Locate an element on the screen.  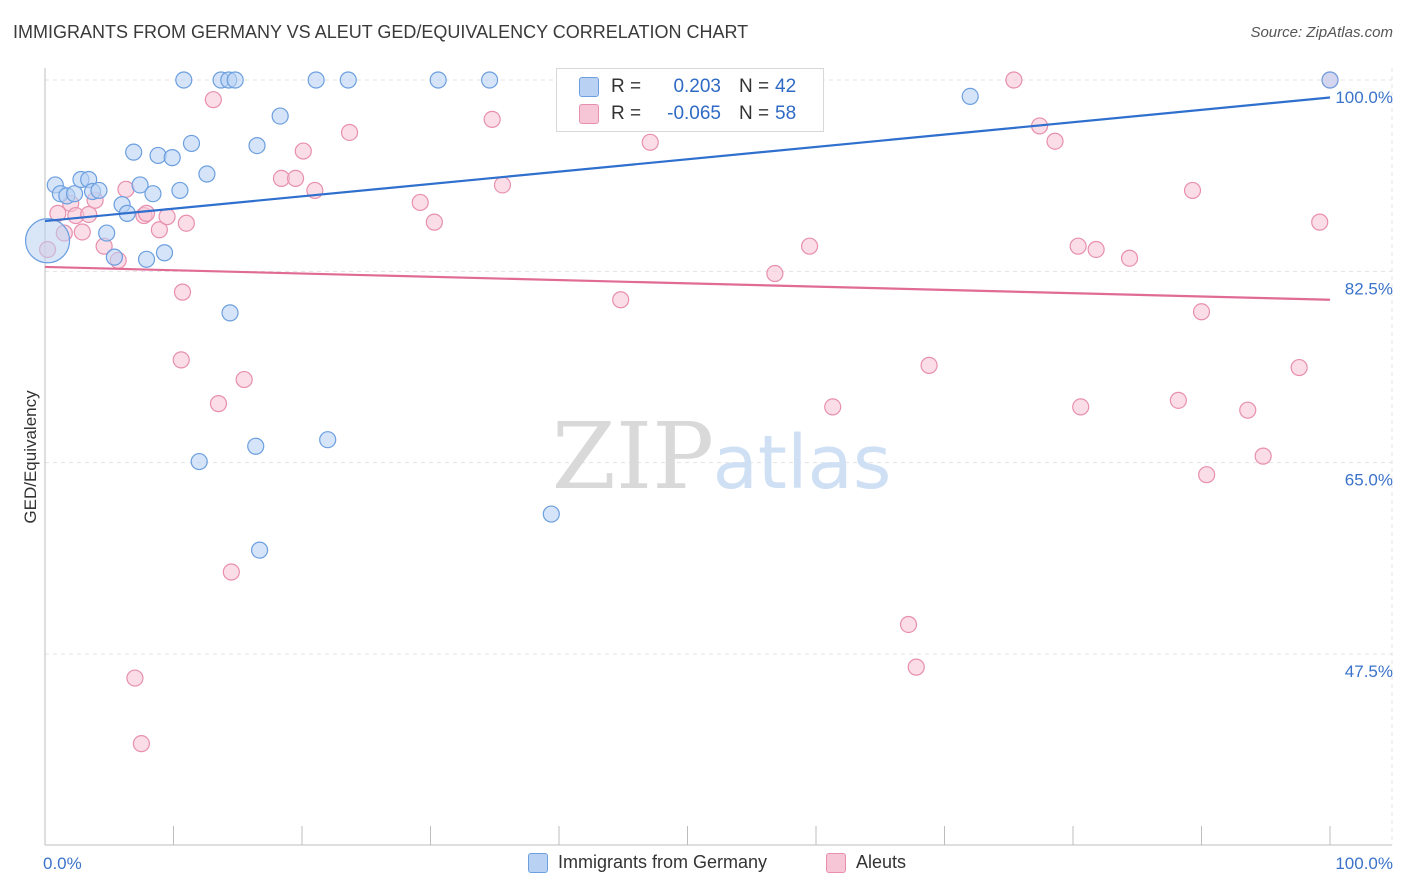
x-tick-label-0: 0.0% is located at coordinates (62, 863).